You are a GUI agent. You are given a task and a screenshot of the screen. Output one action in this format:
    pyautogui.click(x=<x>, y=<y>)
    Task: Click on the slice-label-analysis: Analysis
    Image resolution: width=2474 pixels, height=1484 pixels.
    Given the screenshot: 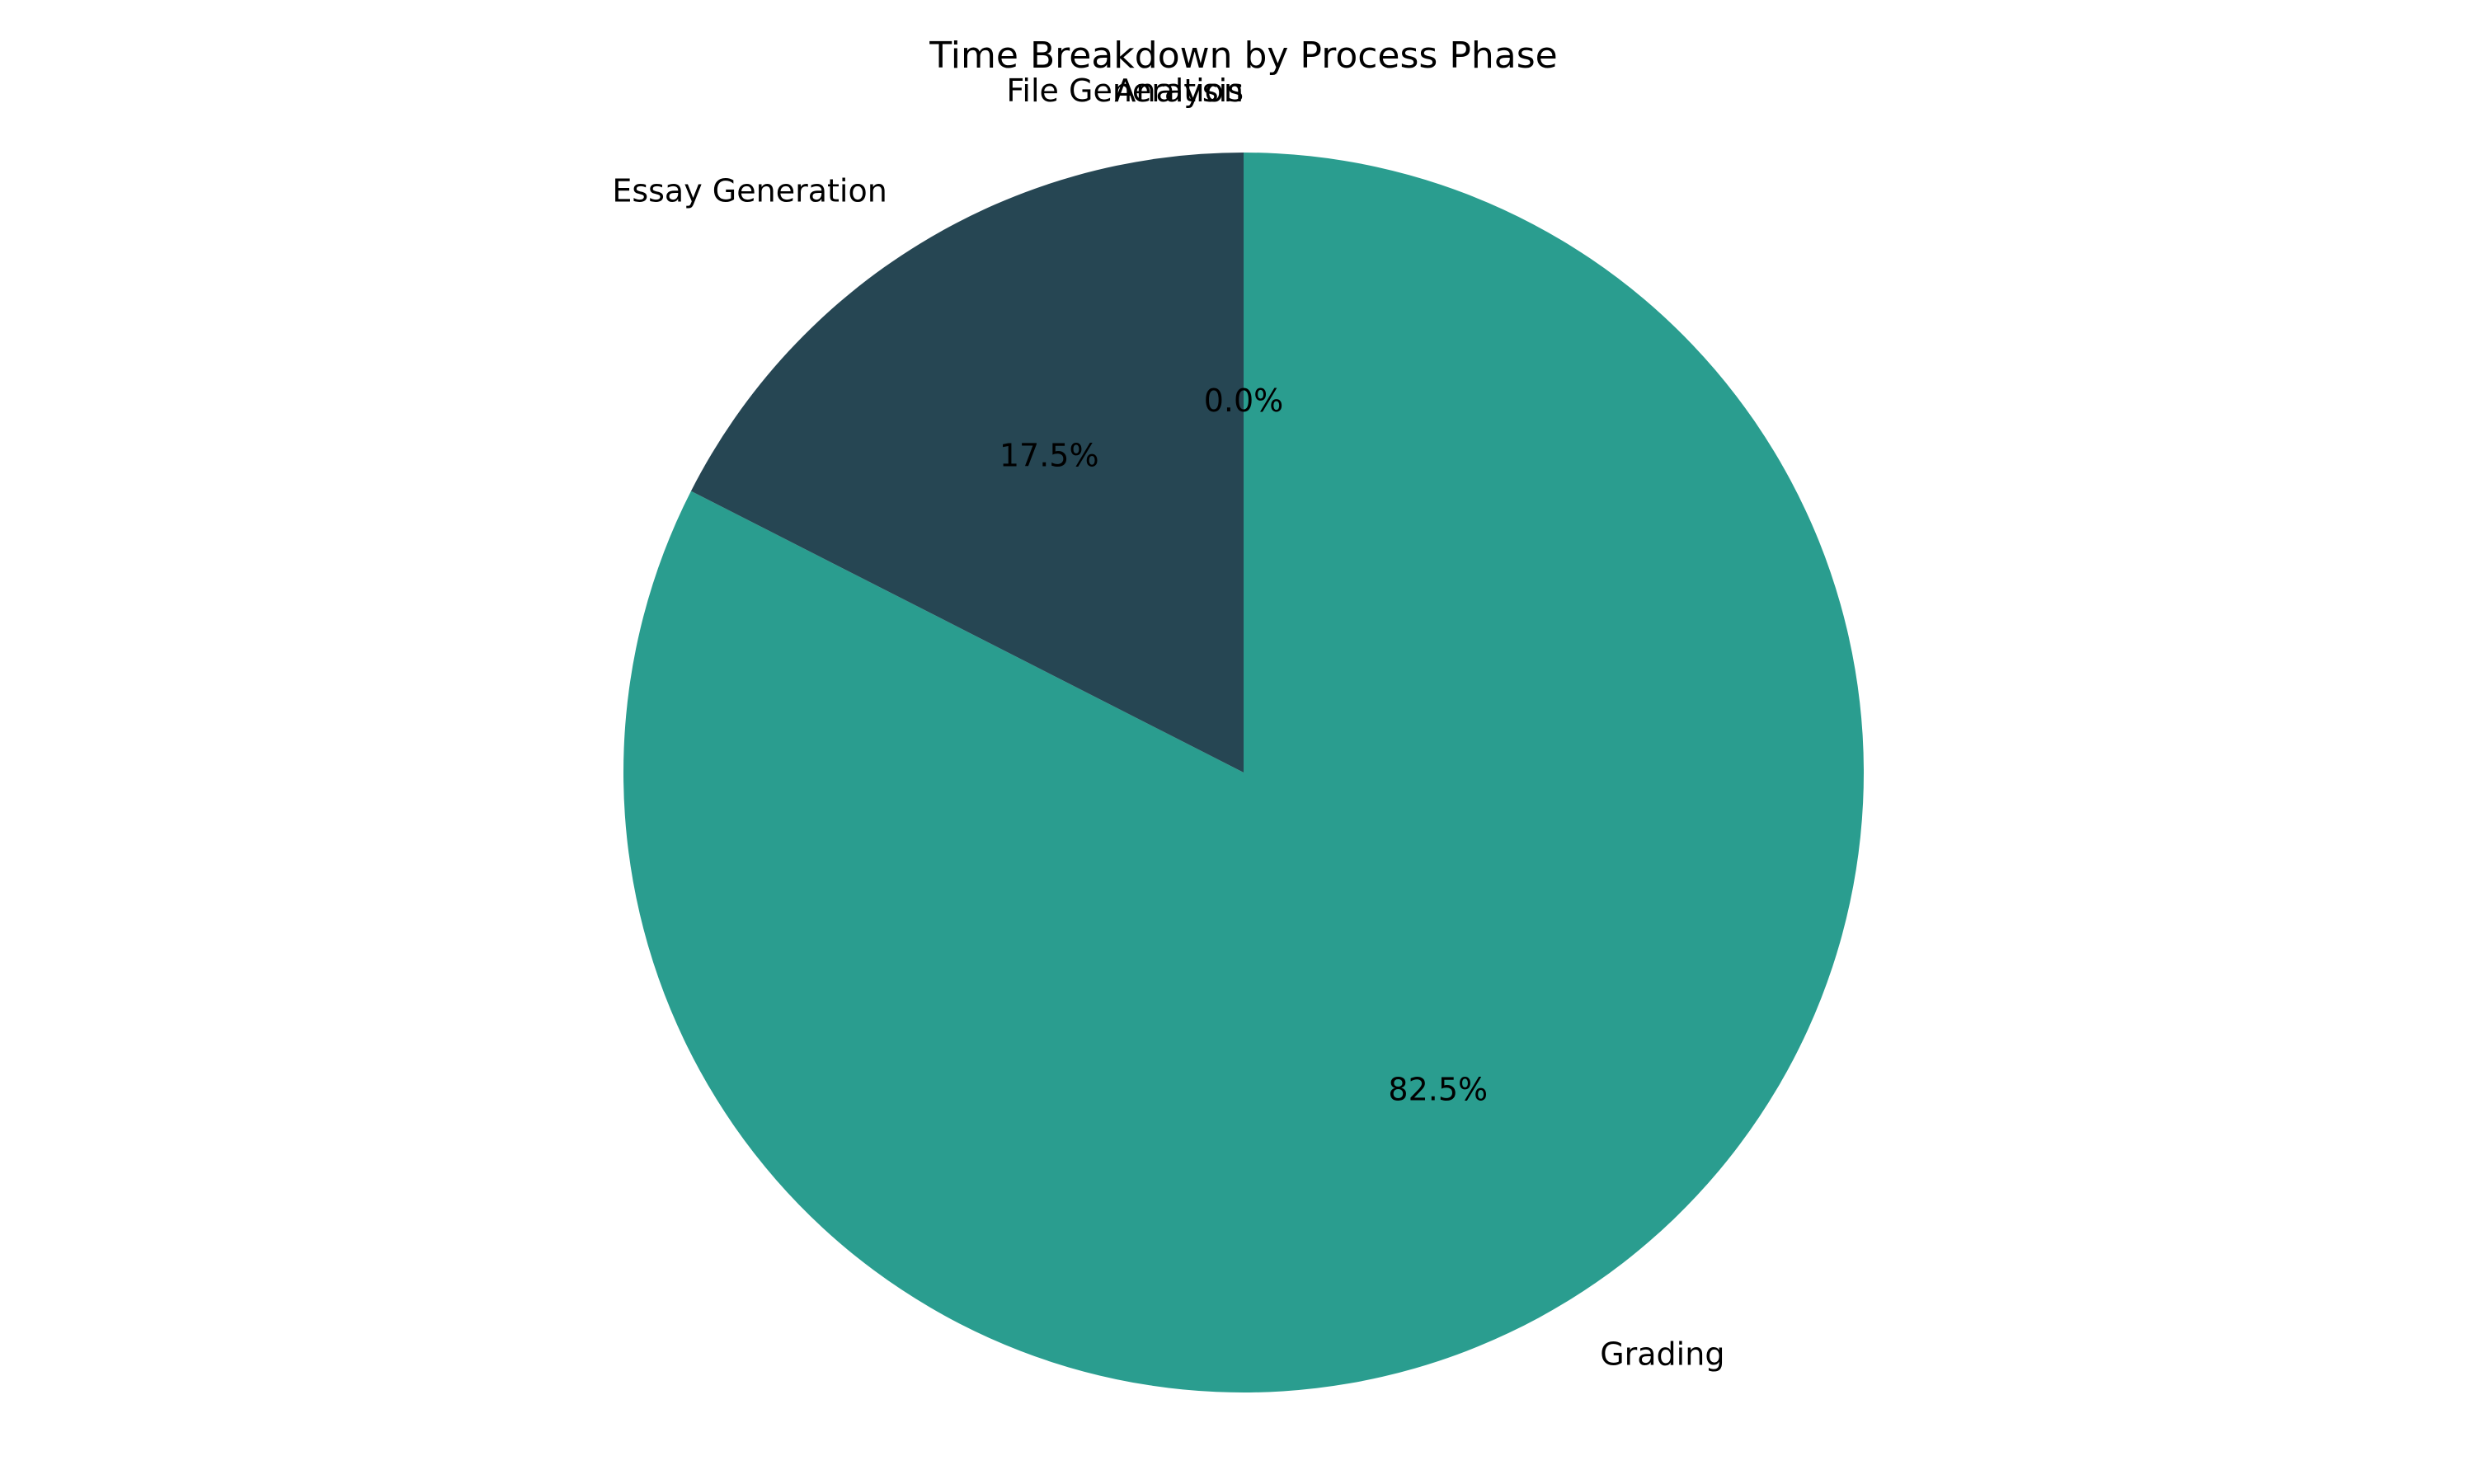 What is the action you would take?
    pyautogui.click(x=1179, y=91)
    